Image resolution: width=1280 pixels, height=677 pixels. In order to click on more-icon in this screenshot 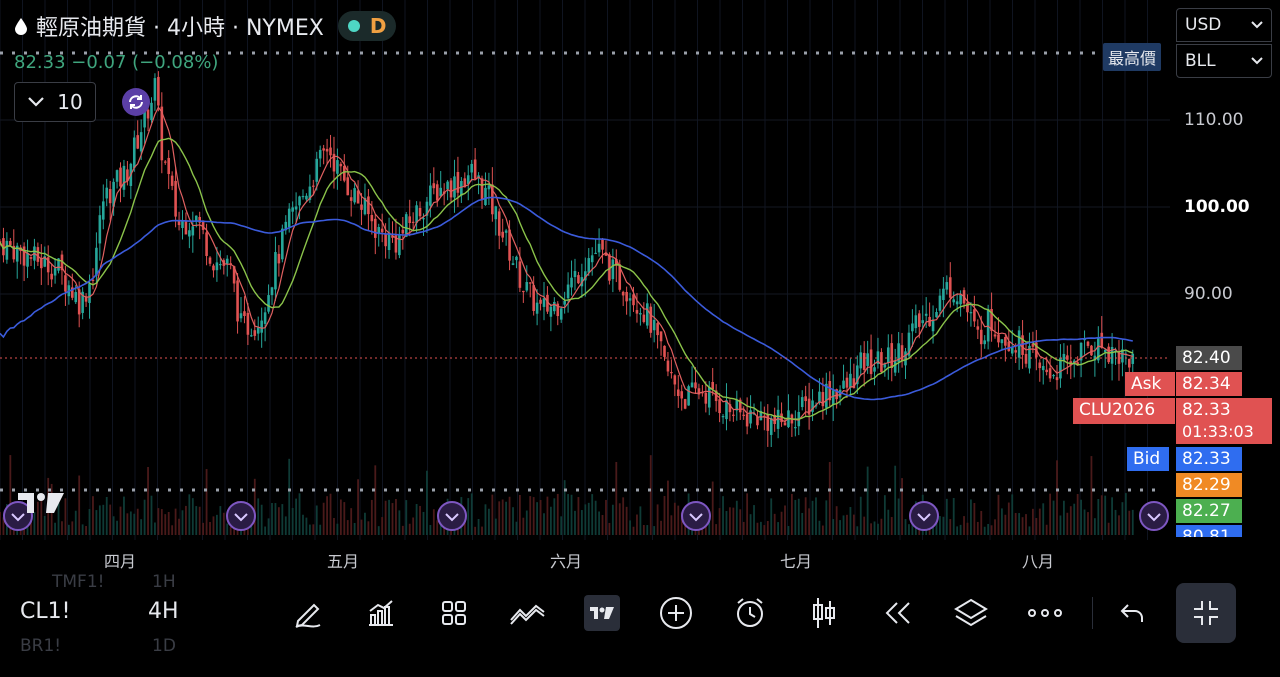, I will do `click(1045, 613)`.